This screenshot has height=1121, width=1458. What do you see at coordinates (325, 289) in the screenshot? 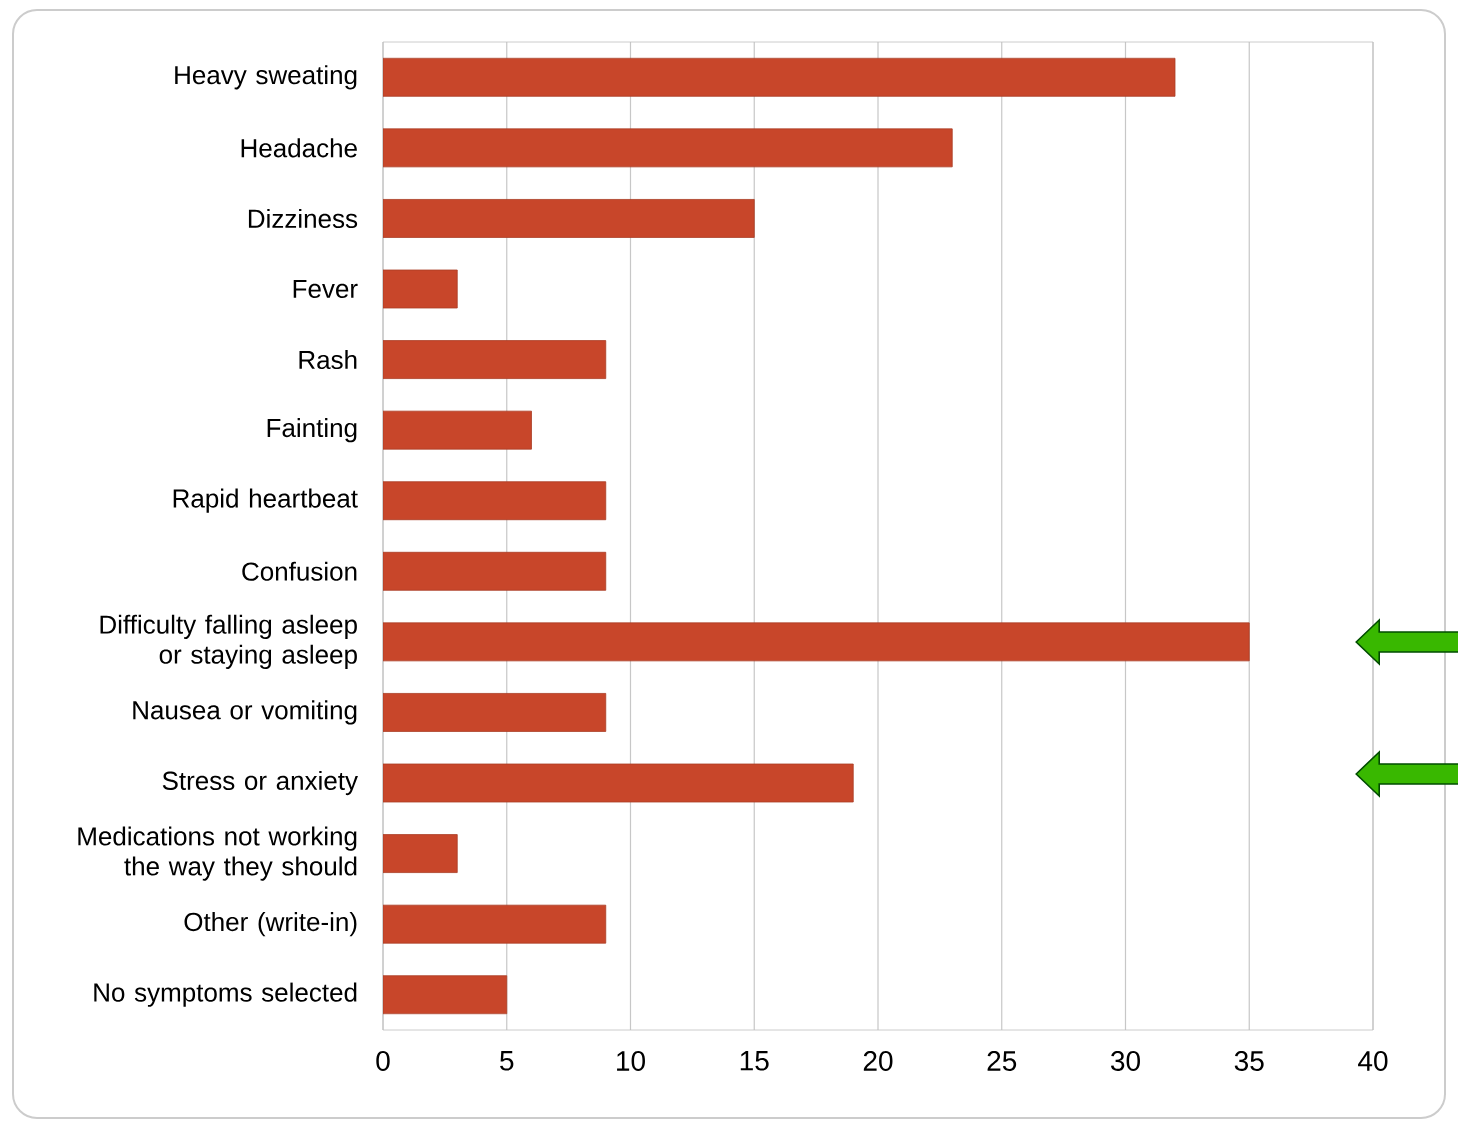
I see `y-tick-label: Fever` at bounding box center [325, 289].